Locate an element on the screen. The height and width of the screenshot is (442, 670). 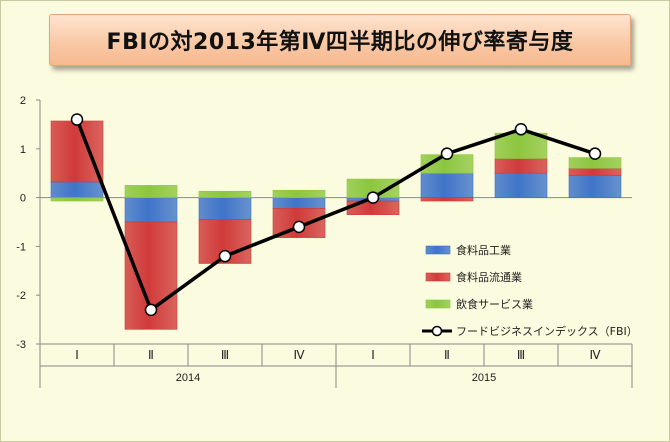
legend-point-swatch is located at coordinates (437, 331).